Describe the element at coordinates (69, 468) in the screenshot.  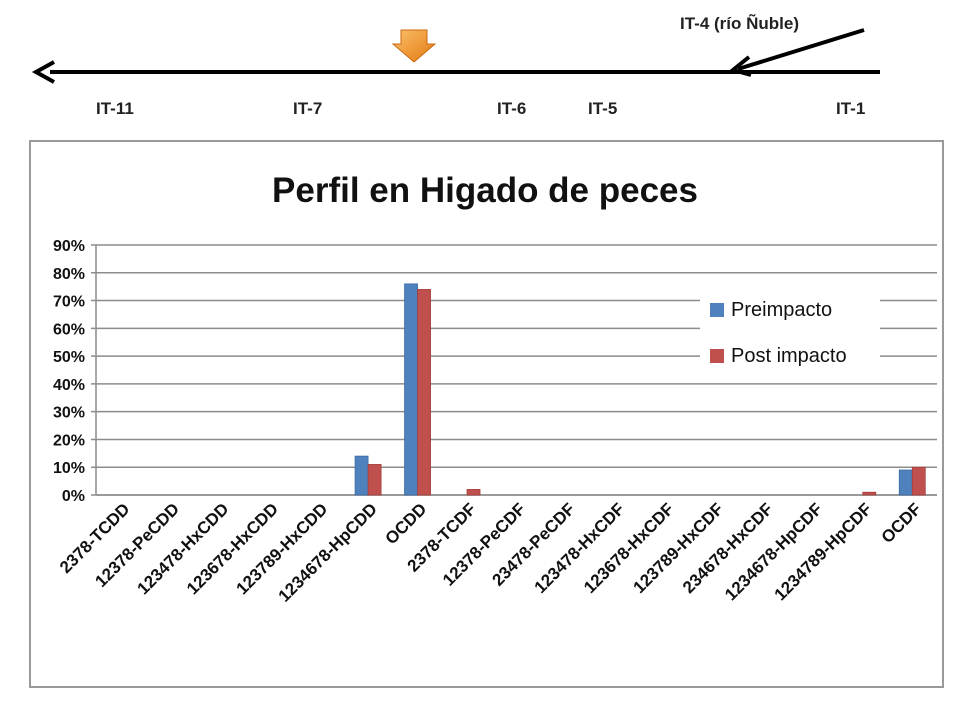
I see `y-tick-label: 10%` at that location.